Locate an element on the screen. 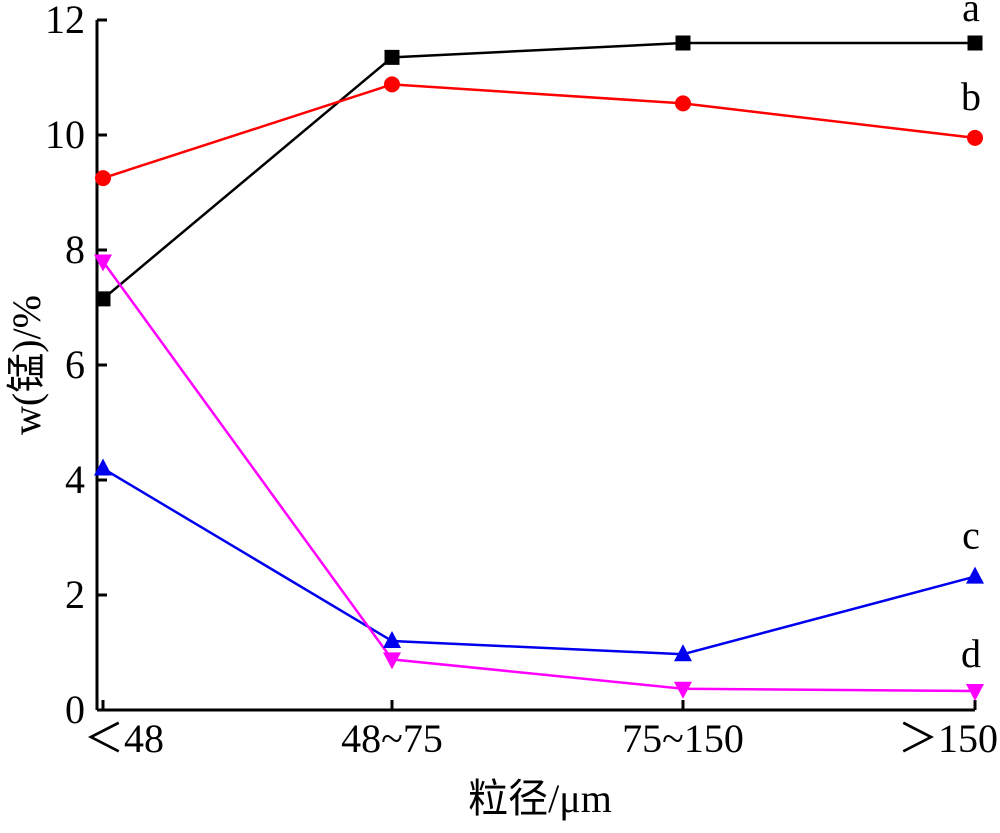 The image size is (1000, 833). series-line-b is located at coordinates (539, 131).